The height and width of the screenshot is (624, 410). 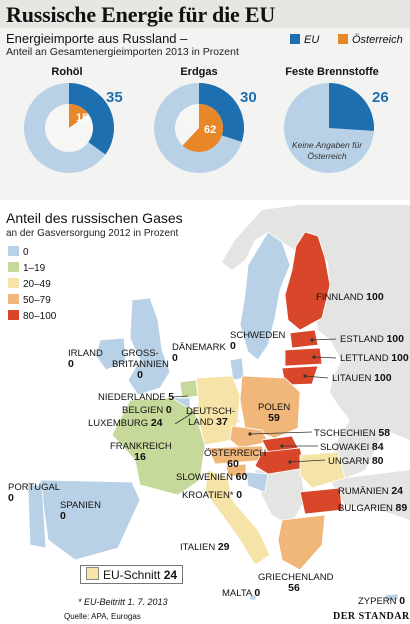 I want to click on country-lettland, so click(x=303, y=357).